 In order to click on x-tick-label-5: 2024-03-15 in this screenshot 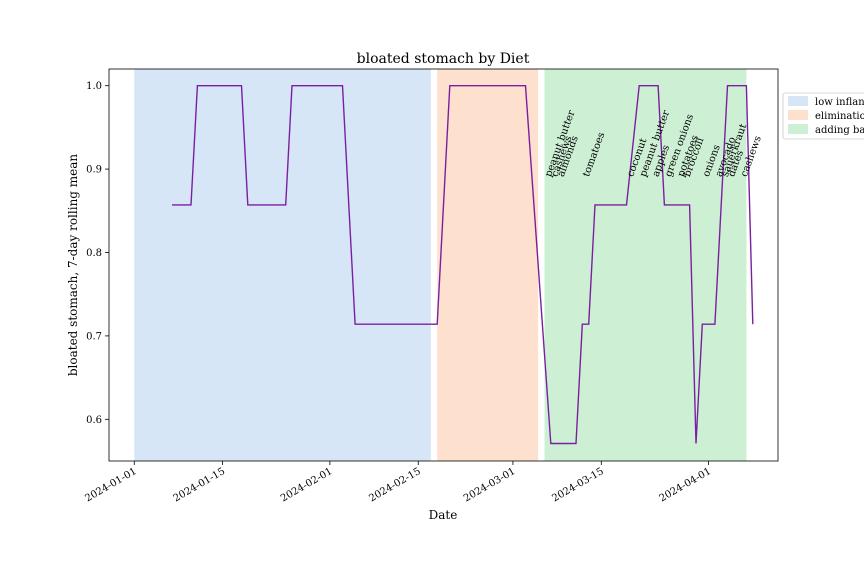, I will do `click(577, 485)`.